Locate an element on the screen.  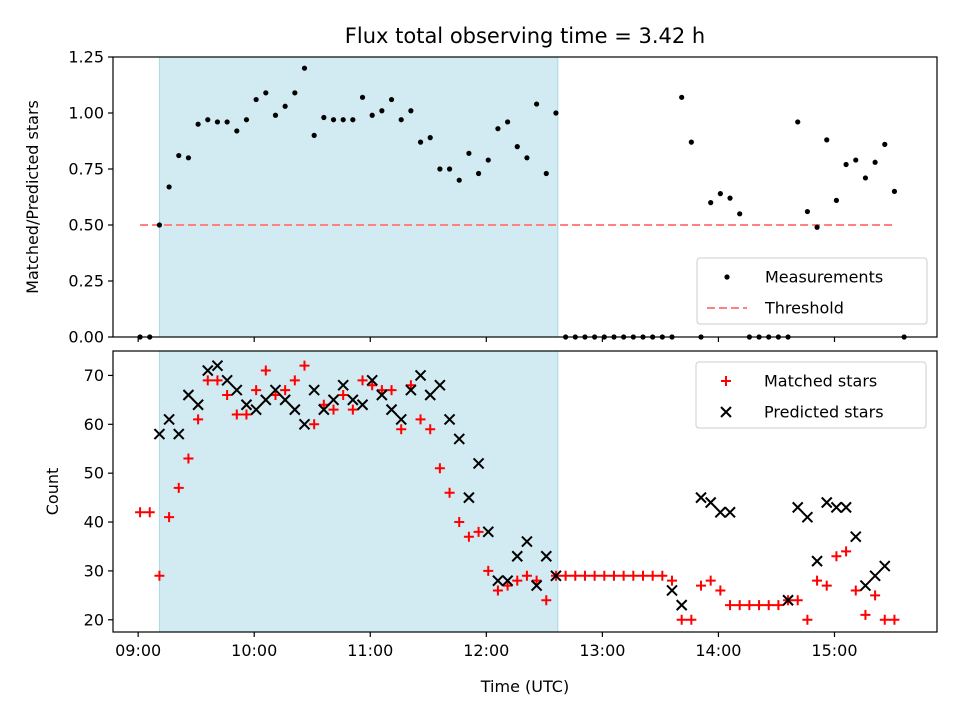
x-tick-label: 12:00 is located at coordinates (486, 650).